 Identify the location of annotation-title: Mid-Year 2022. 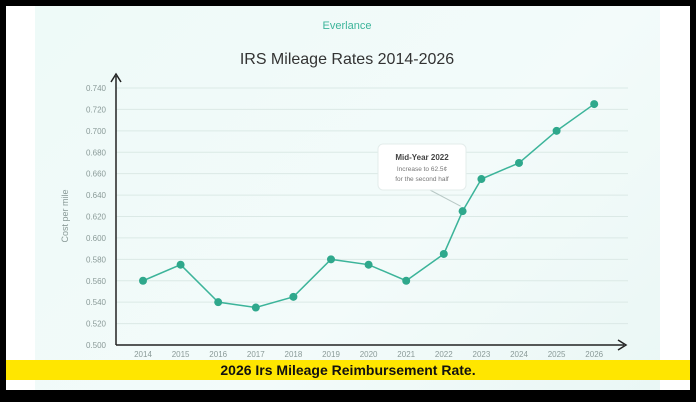
(422, 157).